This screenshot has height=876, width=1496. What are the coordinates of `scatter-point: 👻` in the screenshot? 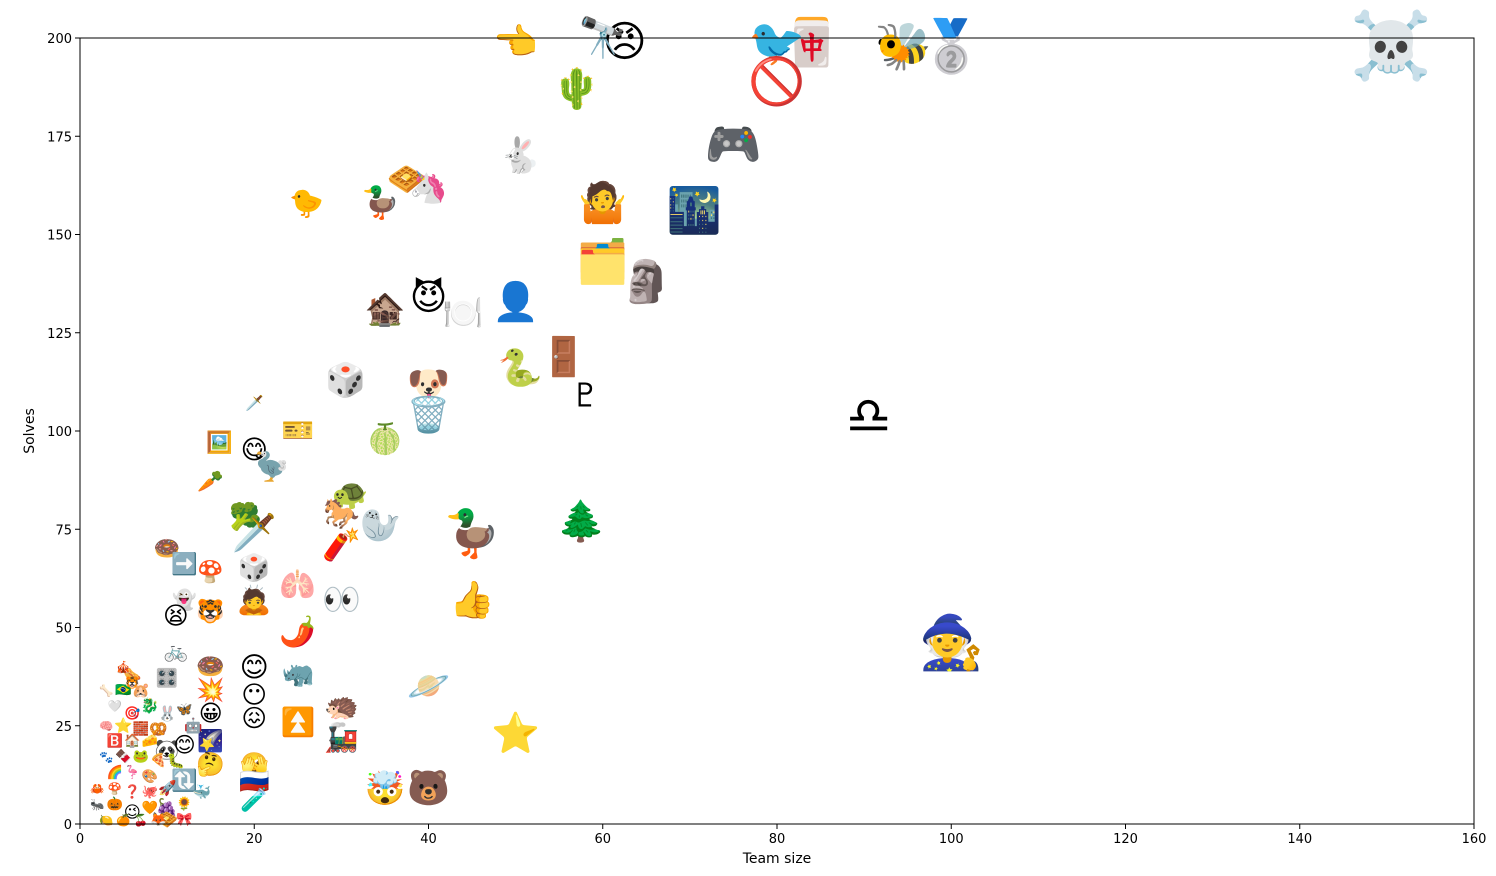 It's located at (184, 599).